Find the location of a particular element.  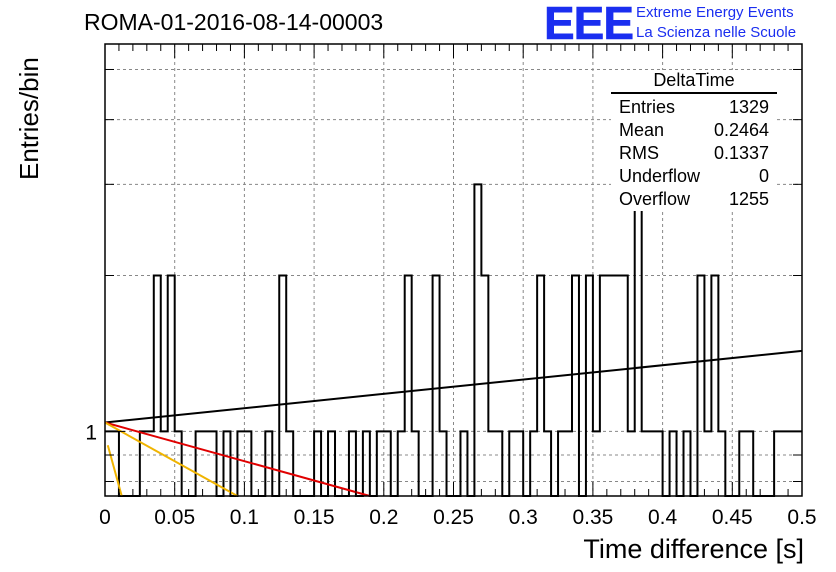

stats-label: RMS is located at coordinates (639, 153).